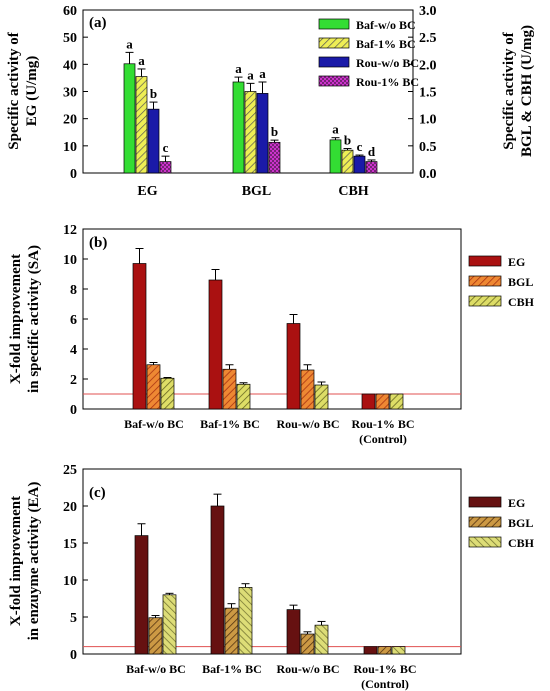 This screenshot has height=691, width=550. I want to click on y-tick-label-left-a: 50, so click(70, 38).